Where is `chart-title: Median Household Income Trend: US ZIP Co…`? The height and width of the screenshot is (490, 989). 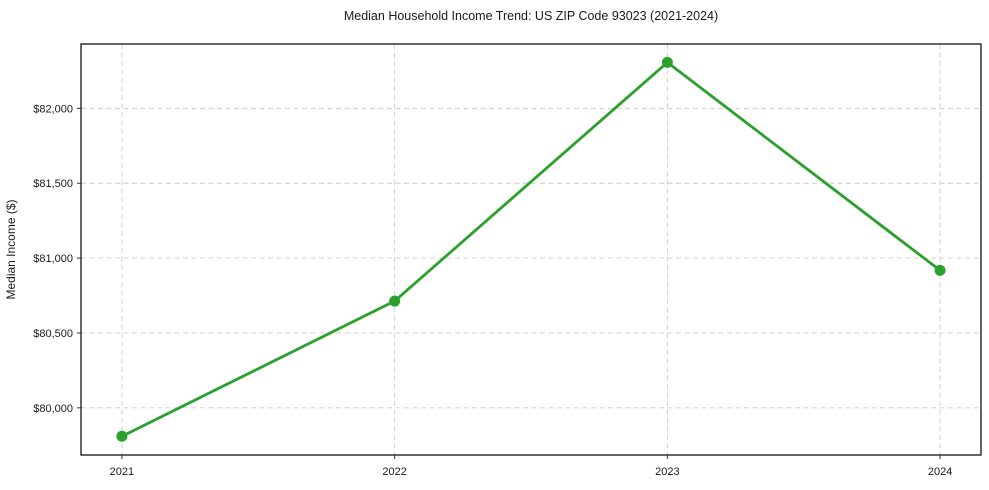
chart-title: Median Household Income Trend: US ZIP Co… is located at coordinates (531, 16).